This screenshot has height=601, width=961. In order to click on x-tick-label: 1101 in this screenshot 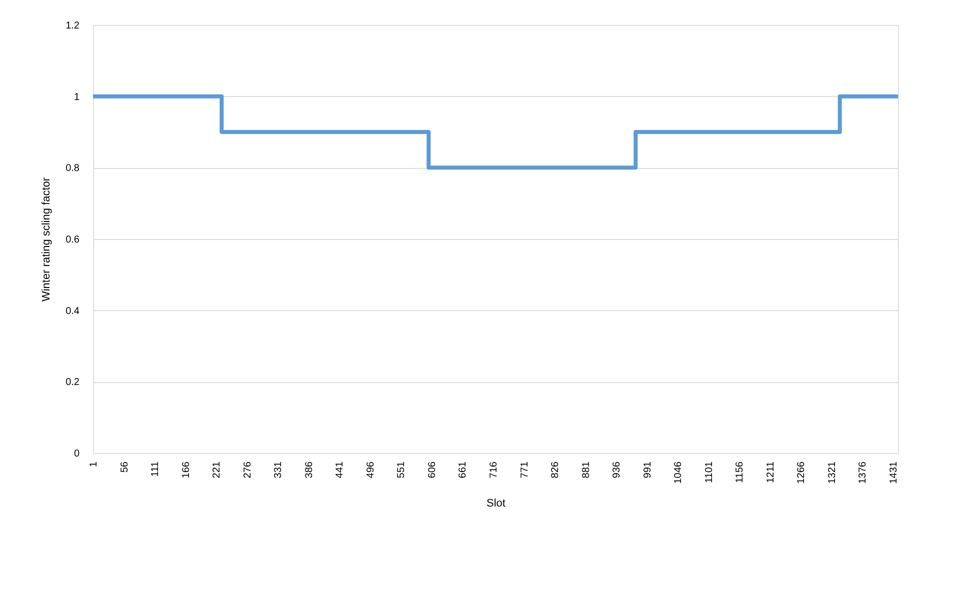, I will do `click(709, 472)`.